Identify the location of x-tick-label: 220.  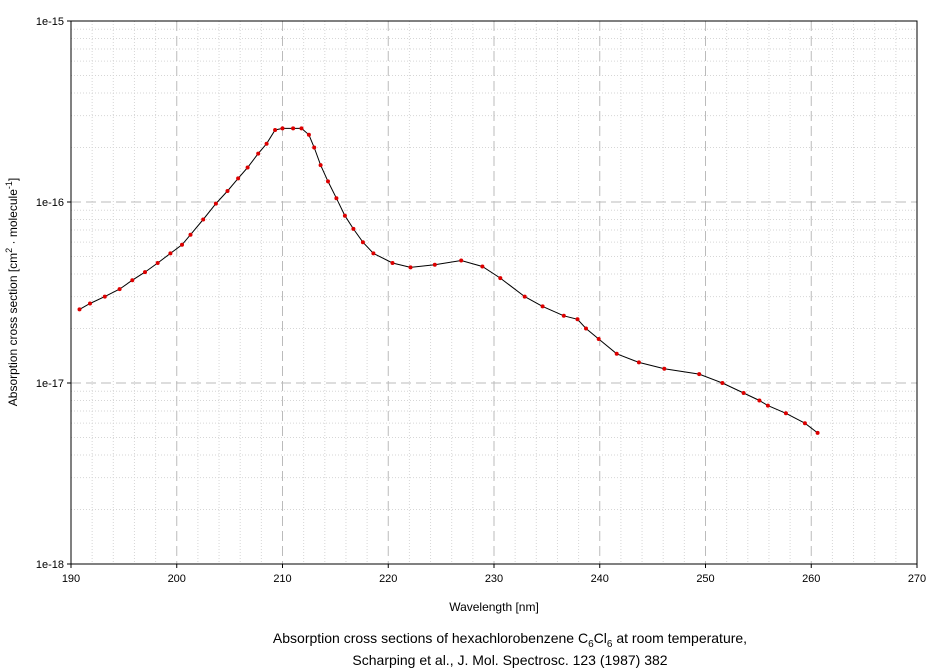
(388, 579).